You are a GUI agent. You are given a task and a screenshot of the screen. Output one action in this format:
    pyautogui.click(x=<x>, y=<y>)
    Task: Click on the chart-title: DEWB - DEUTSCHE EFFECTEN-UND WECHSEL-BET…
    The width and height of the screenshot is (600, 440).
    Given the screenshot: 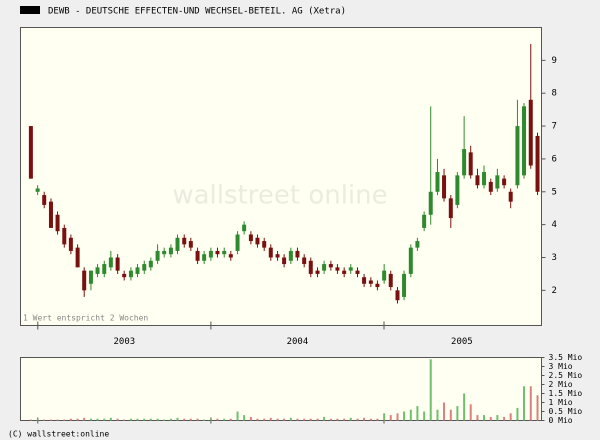 What is the action you would take?
    pyautogui.click(x=197, y=12)
    